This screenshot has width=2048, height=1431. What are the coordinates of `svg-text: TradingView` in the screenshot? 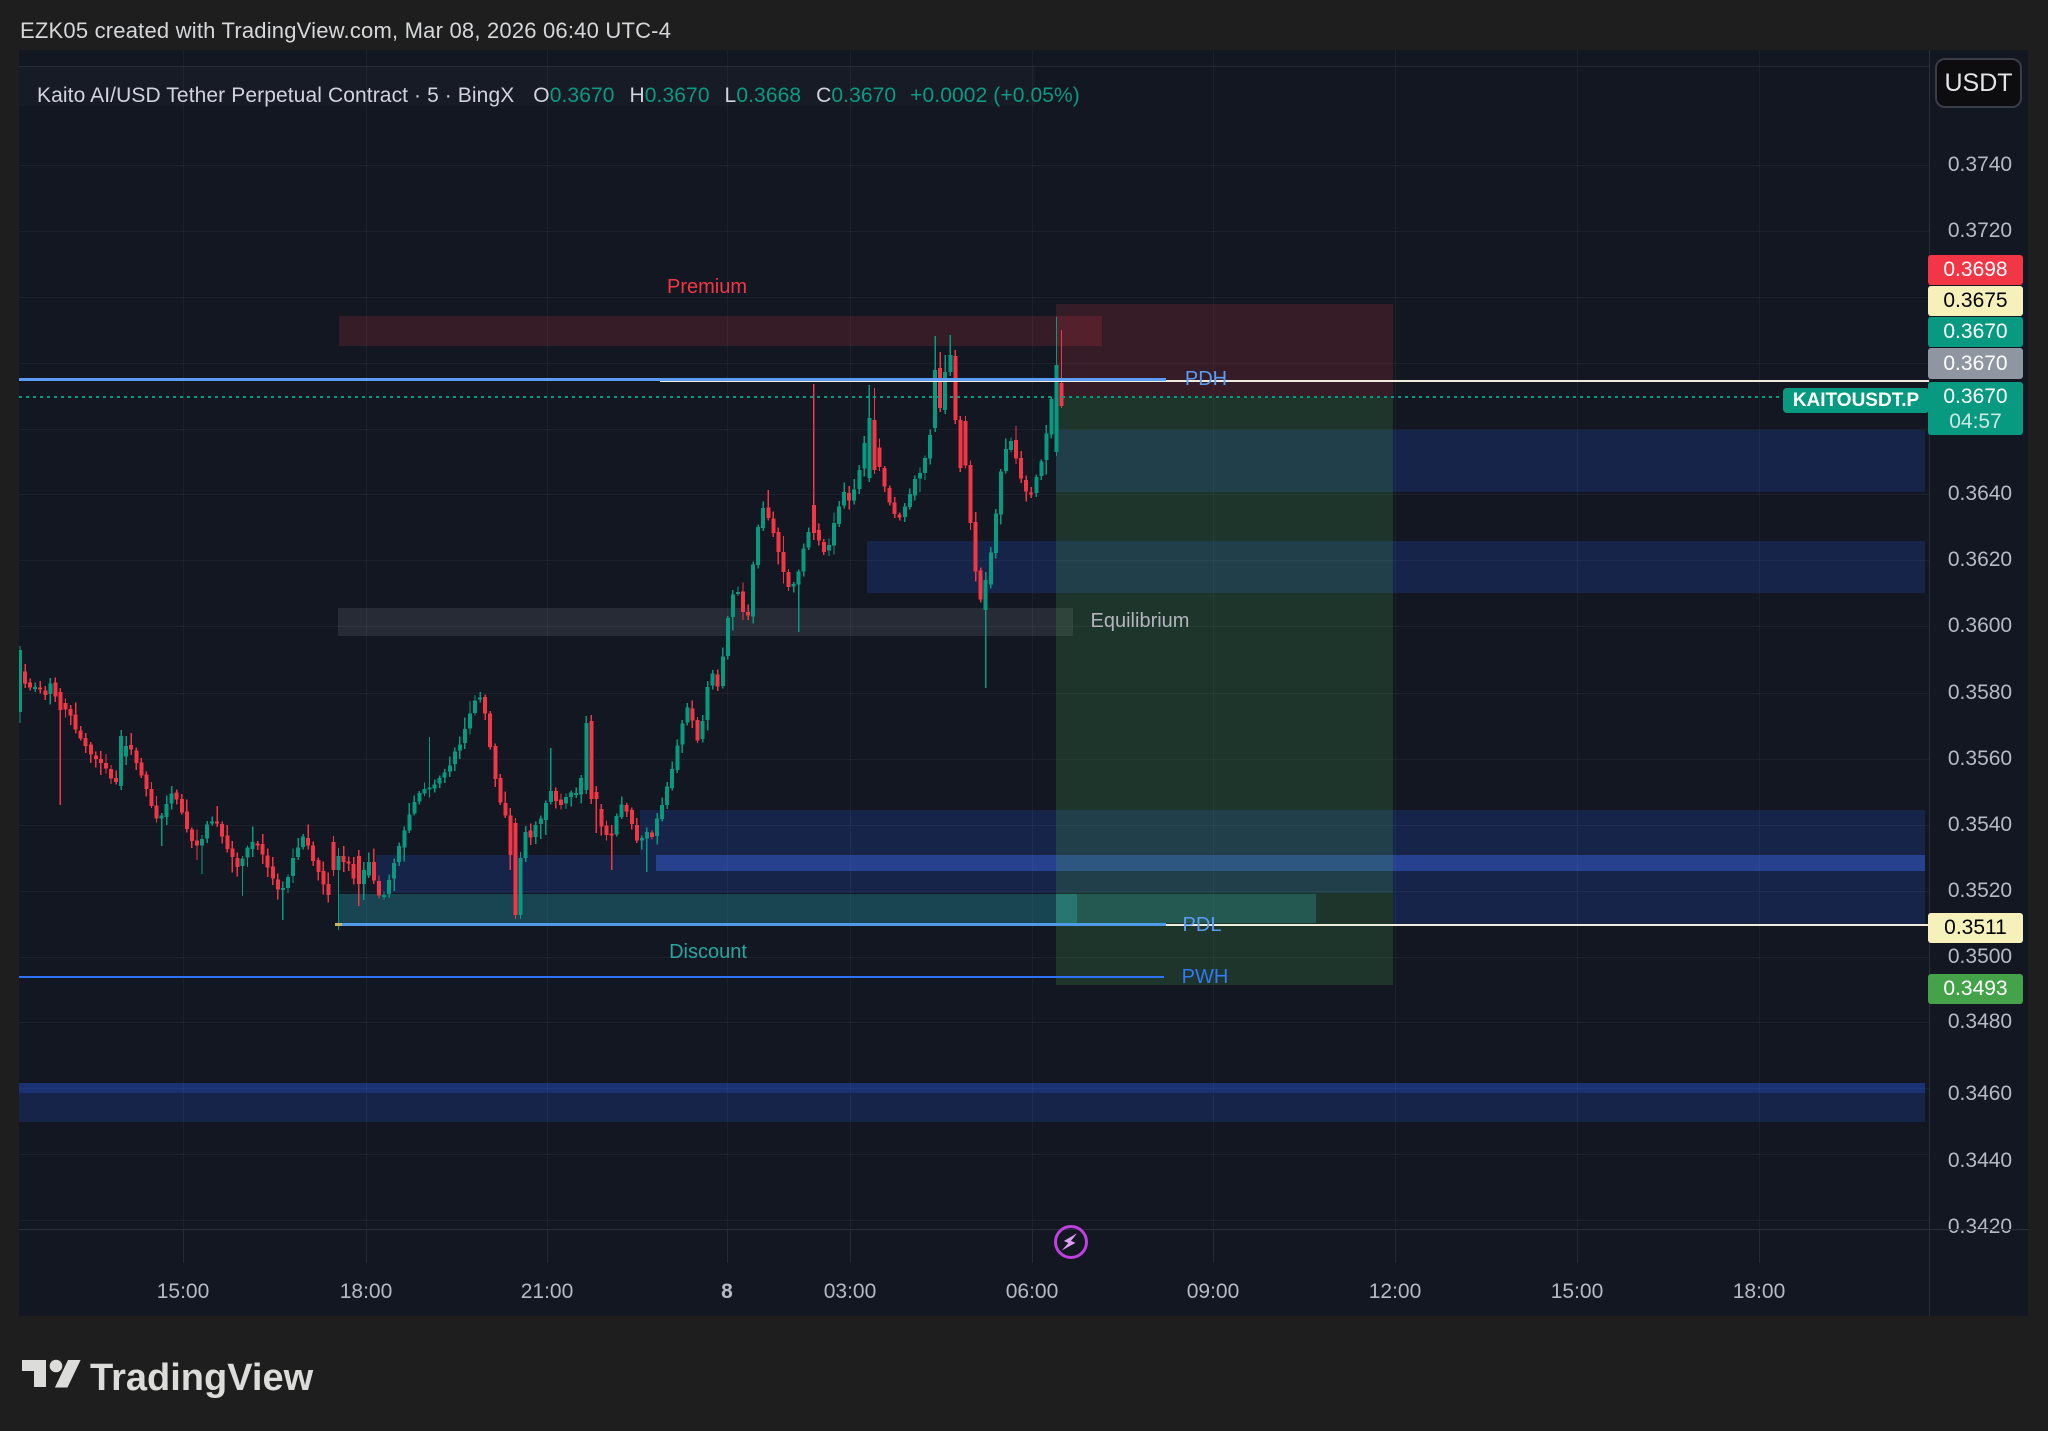 It's located at (202, 1378).